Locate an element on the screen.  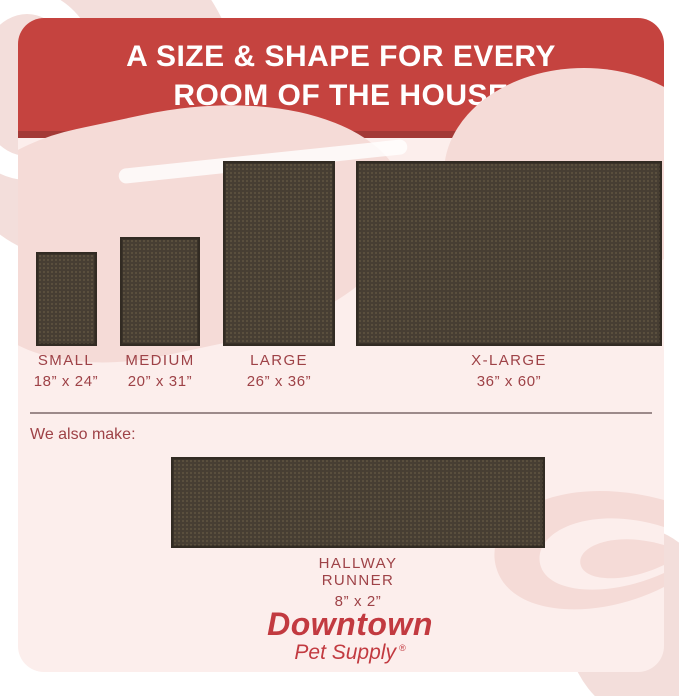
size-dimensions: 8” x 2” is located at coordinates (358, 601).